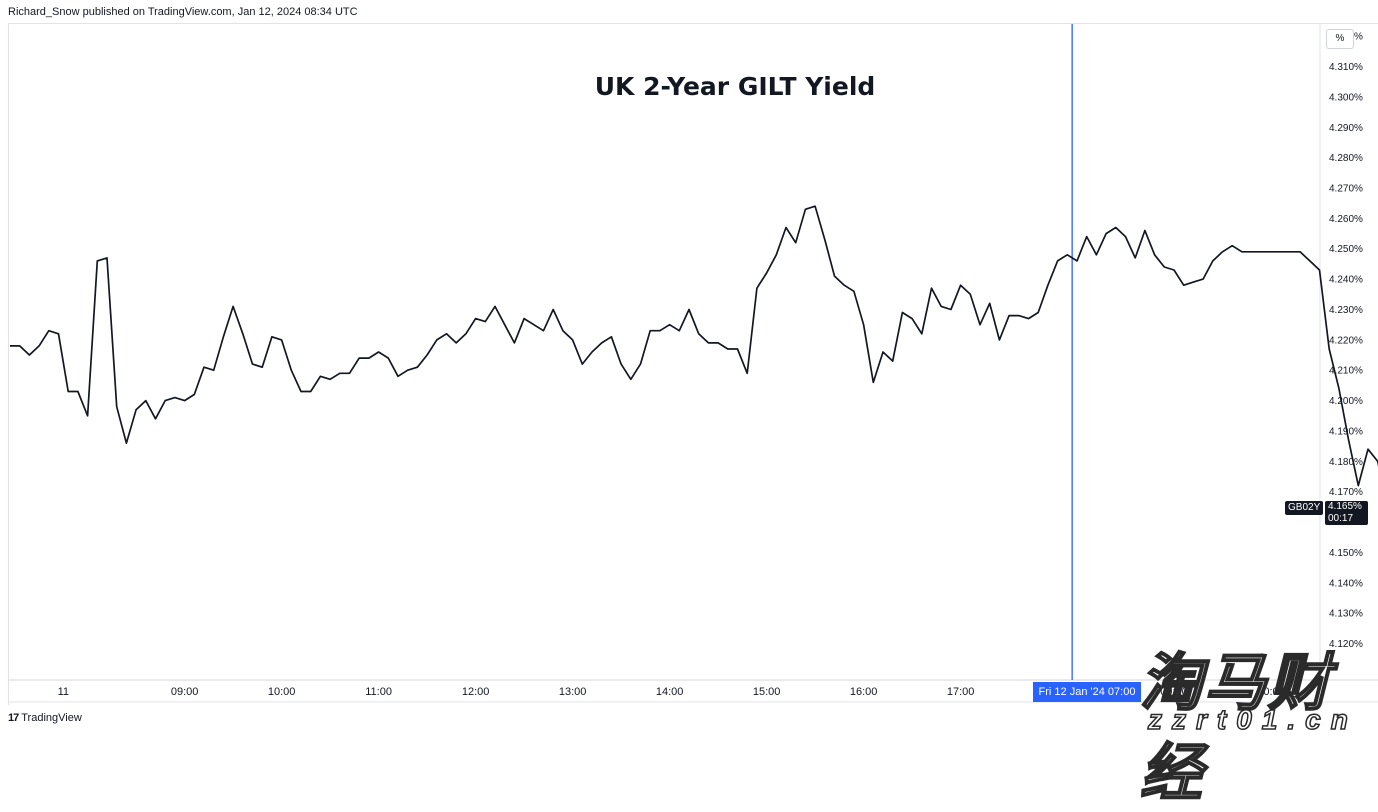 This screenshot has height=812, width=1378. What do you see at coordinates (1087, 692) in the screenshot?
I see `crosshair-time-label: Fri 12 Jan '24 07:00` at bounding box center [1087, 692].